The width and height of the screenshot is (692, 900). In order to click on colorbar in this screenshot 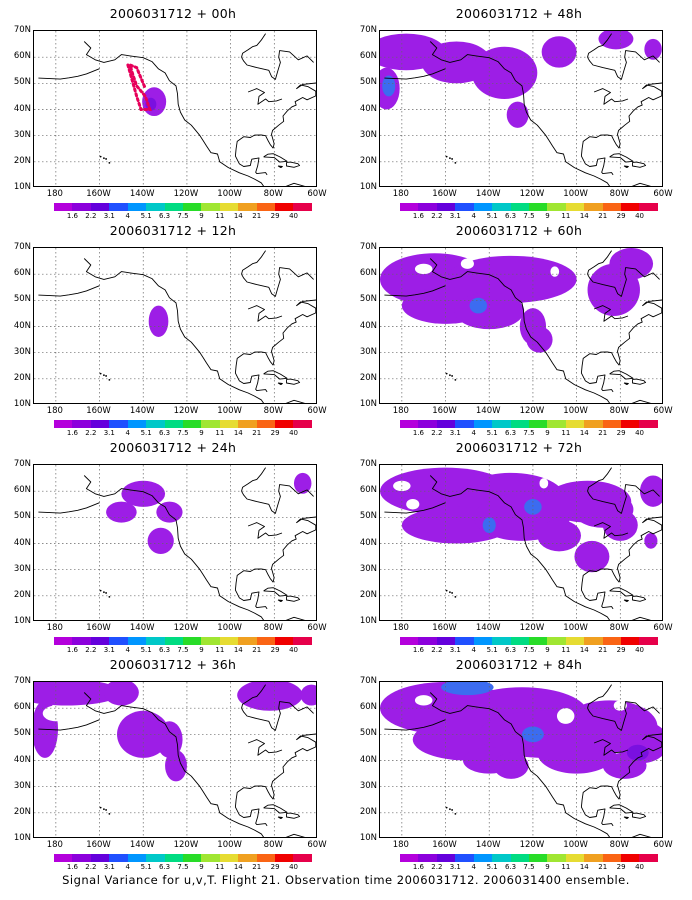, I will do `click(183, 641)`.